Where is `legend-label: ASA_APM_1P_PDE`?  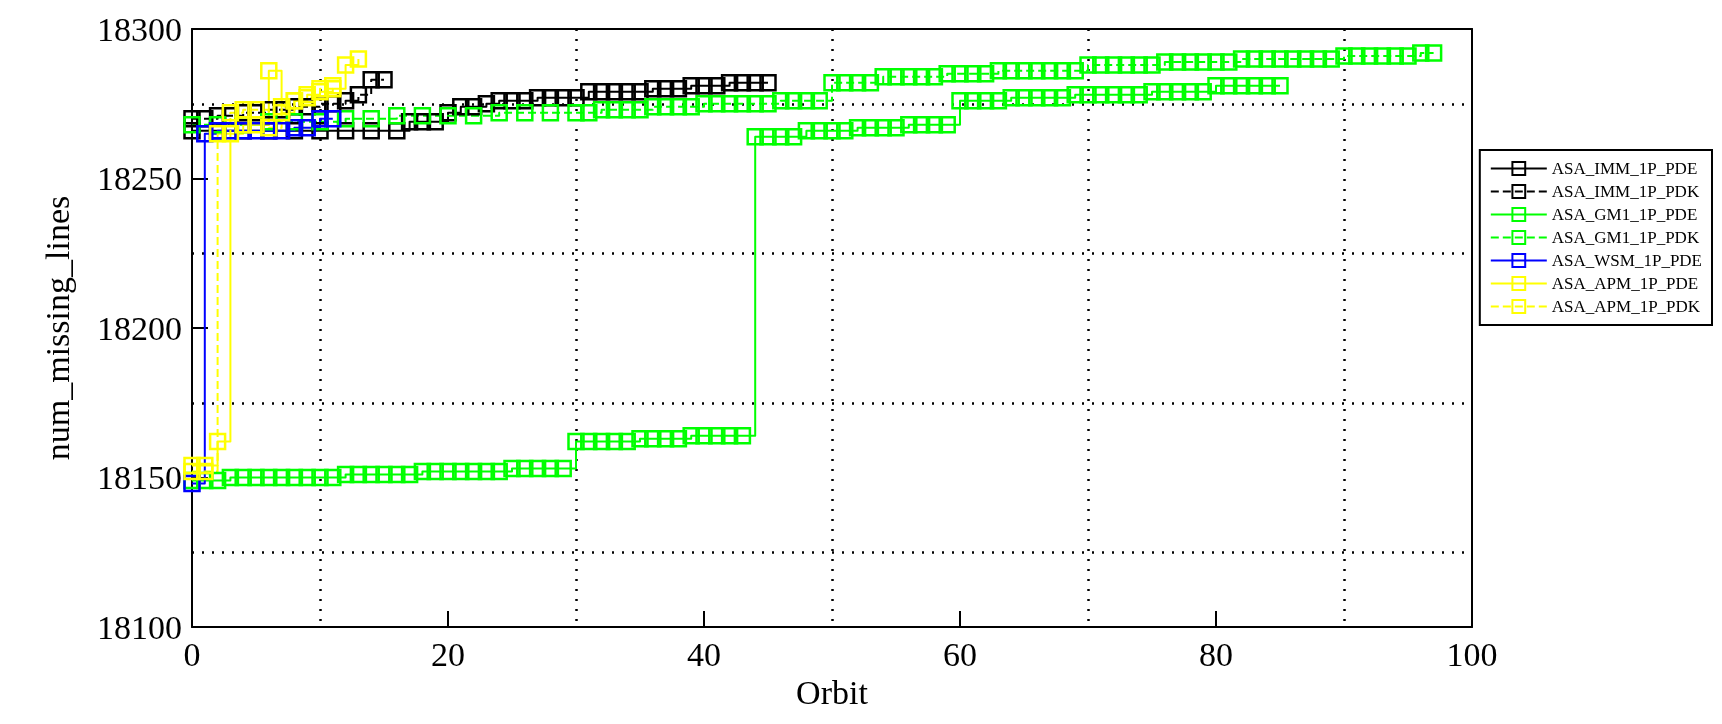
legend-label: ASA_APM_1P_PDE is located at coordinates (1625, 283).